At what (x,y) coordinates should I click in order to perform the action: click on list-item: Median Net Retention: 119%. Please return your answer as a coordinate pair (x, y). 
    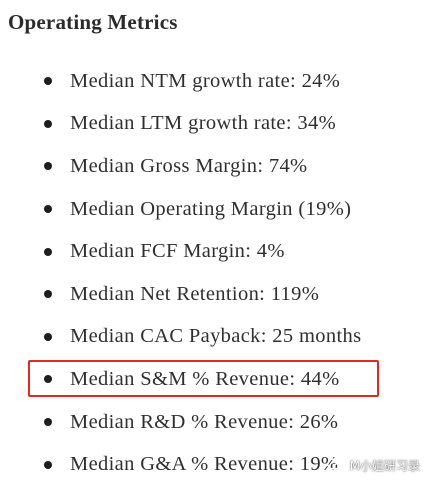
    Looking at the image, I should click on (216, 294).